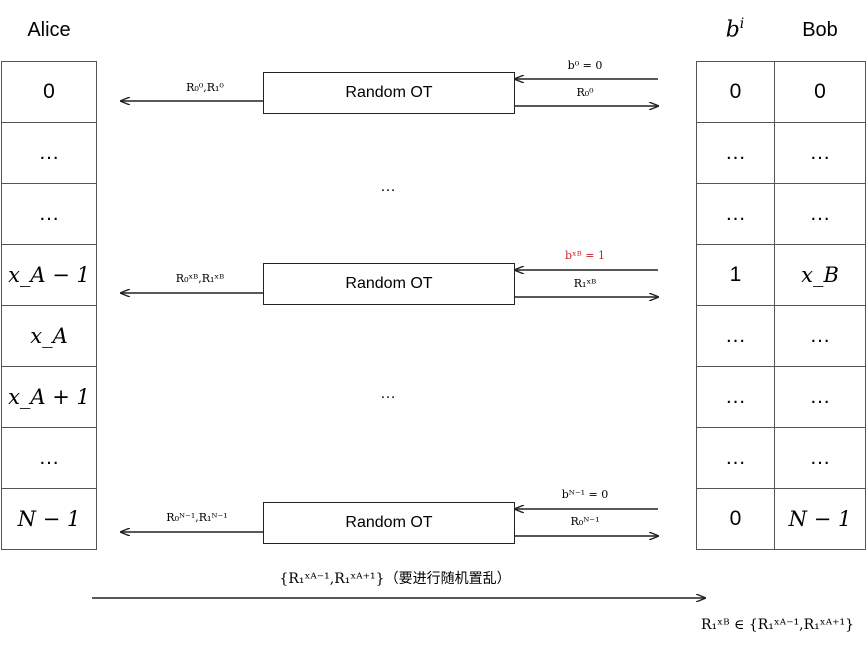  Describe the element at coordinates (585, 521) in the screenshot. I see `ot3-received-label: R₀ᴺ⁻¹` at that location.